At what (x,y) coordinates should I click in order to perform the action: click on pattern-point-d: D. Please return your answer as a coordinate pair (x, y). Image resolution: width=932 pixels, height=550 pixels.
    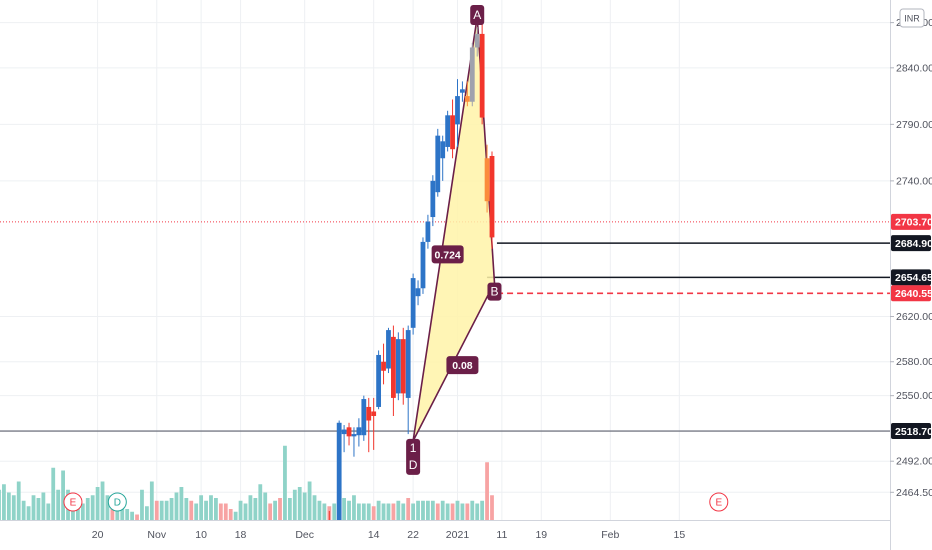
    Looking at the image, I should click on (413, 465).